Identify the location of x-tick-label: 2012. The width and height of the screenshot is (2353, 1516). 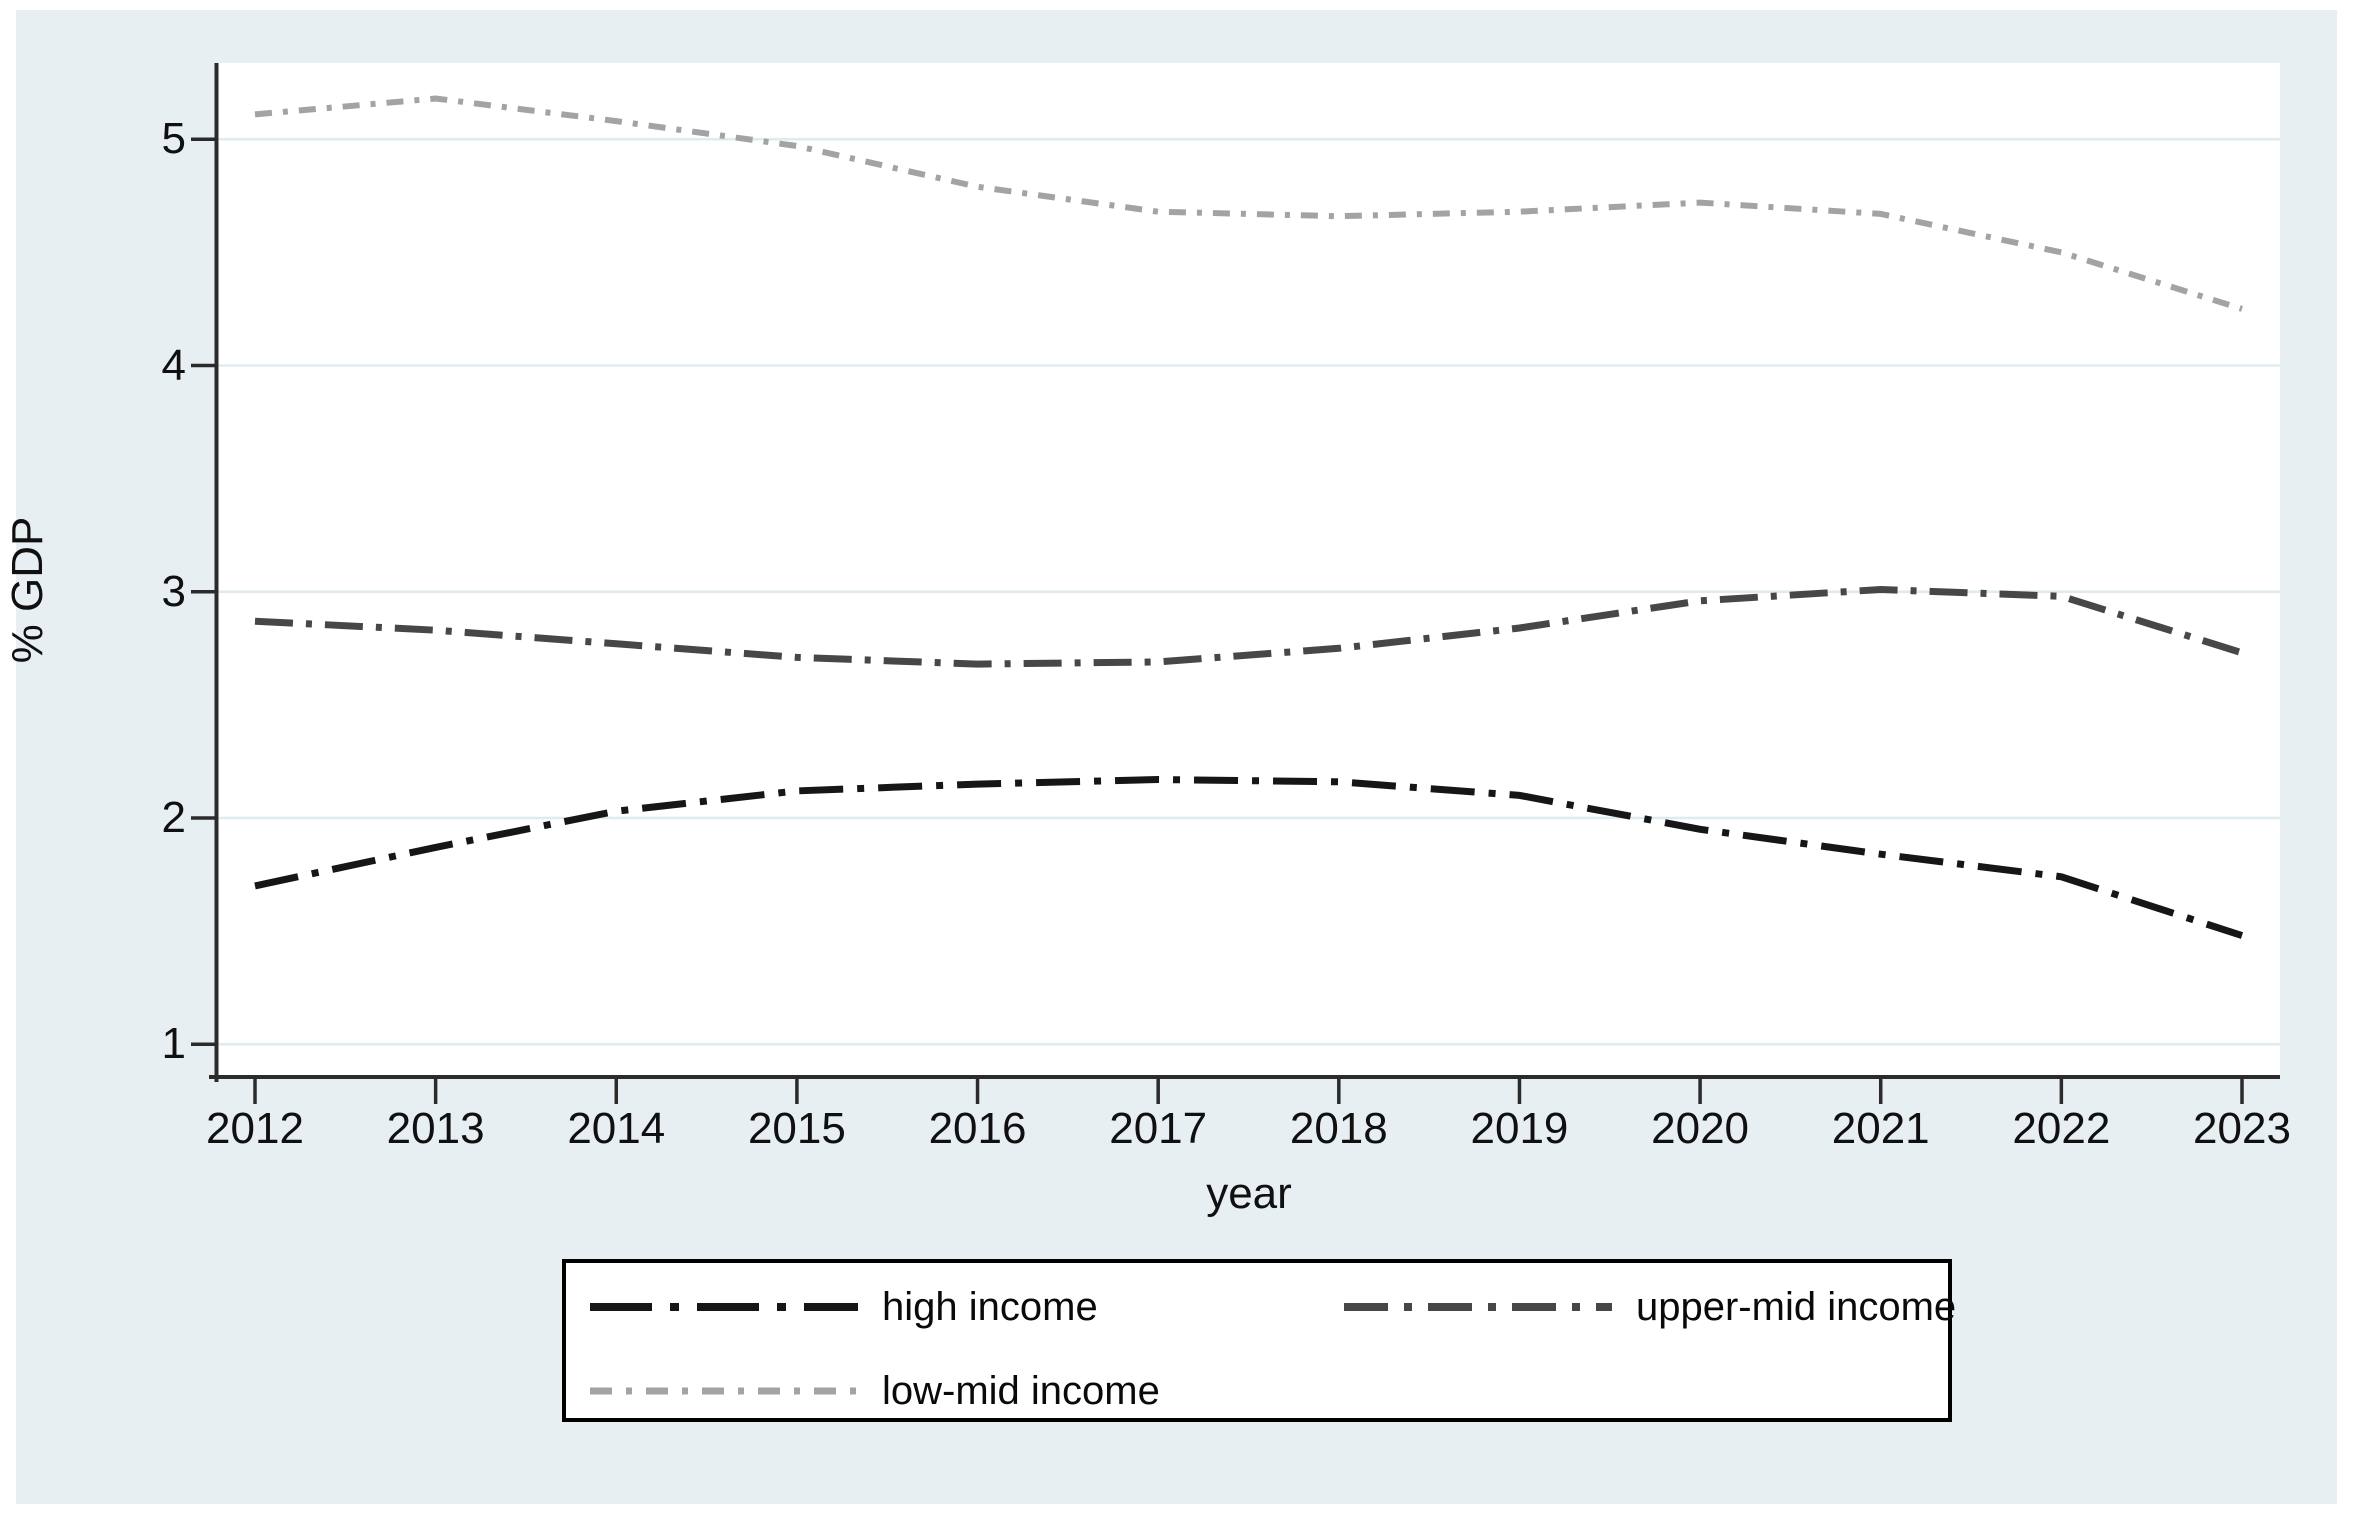
(255, 1128).